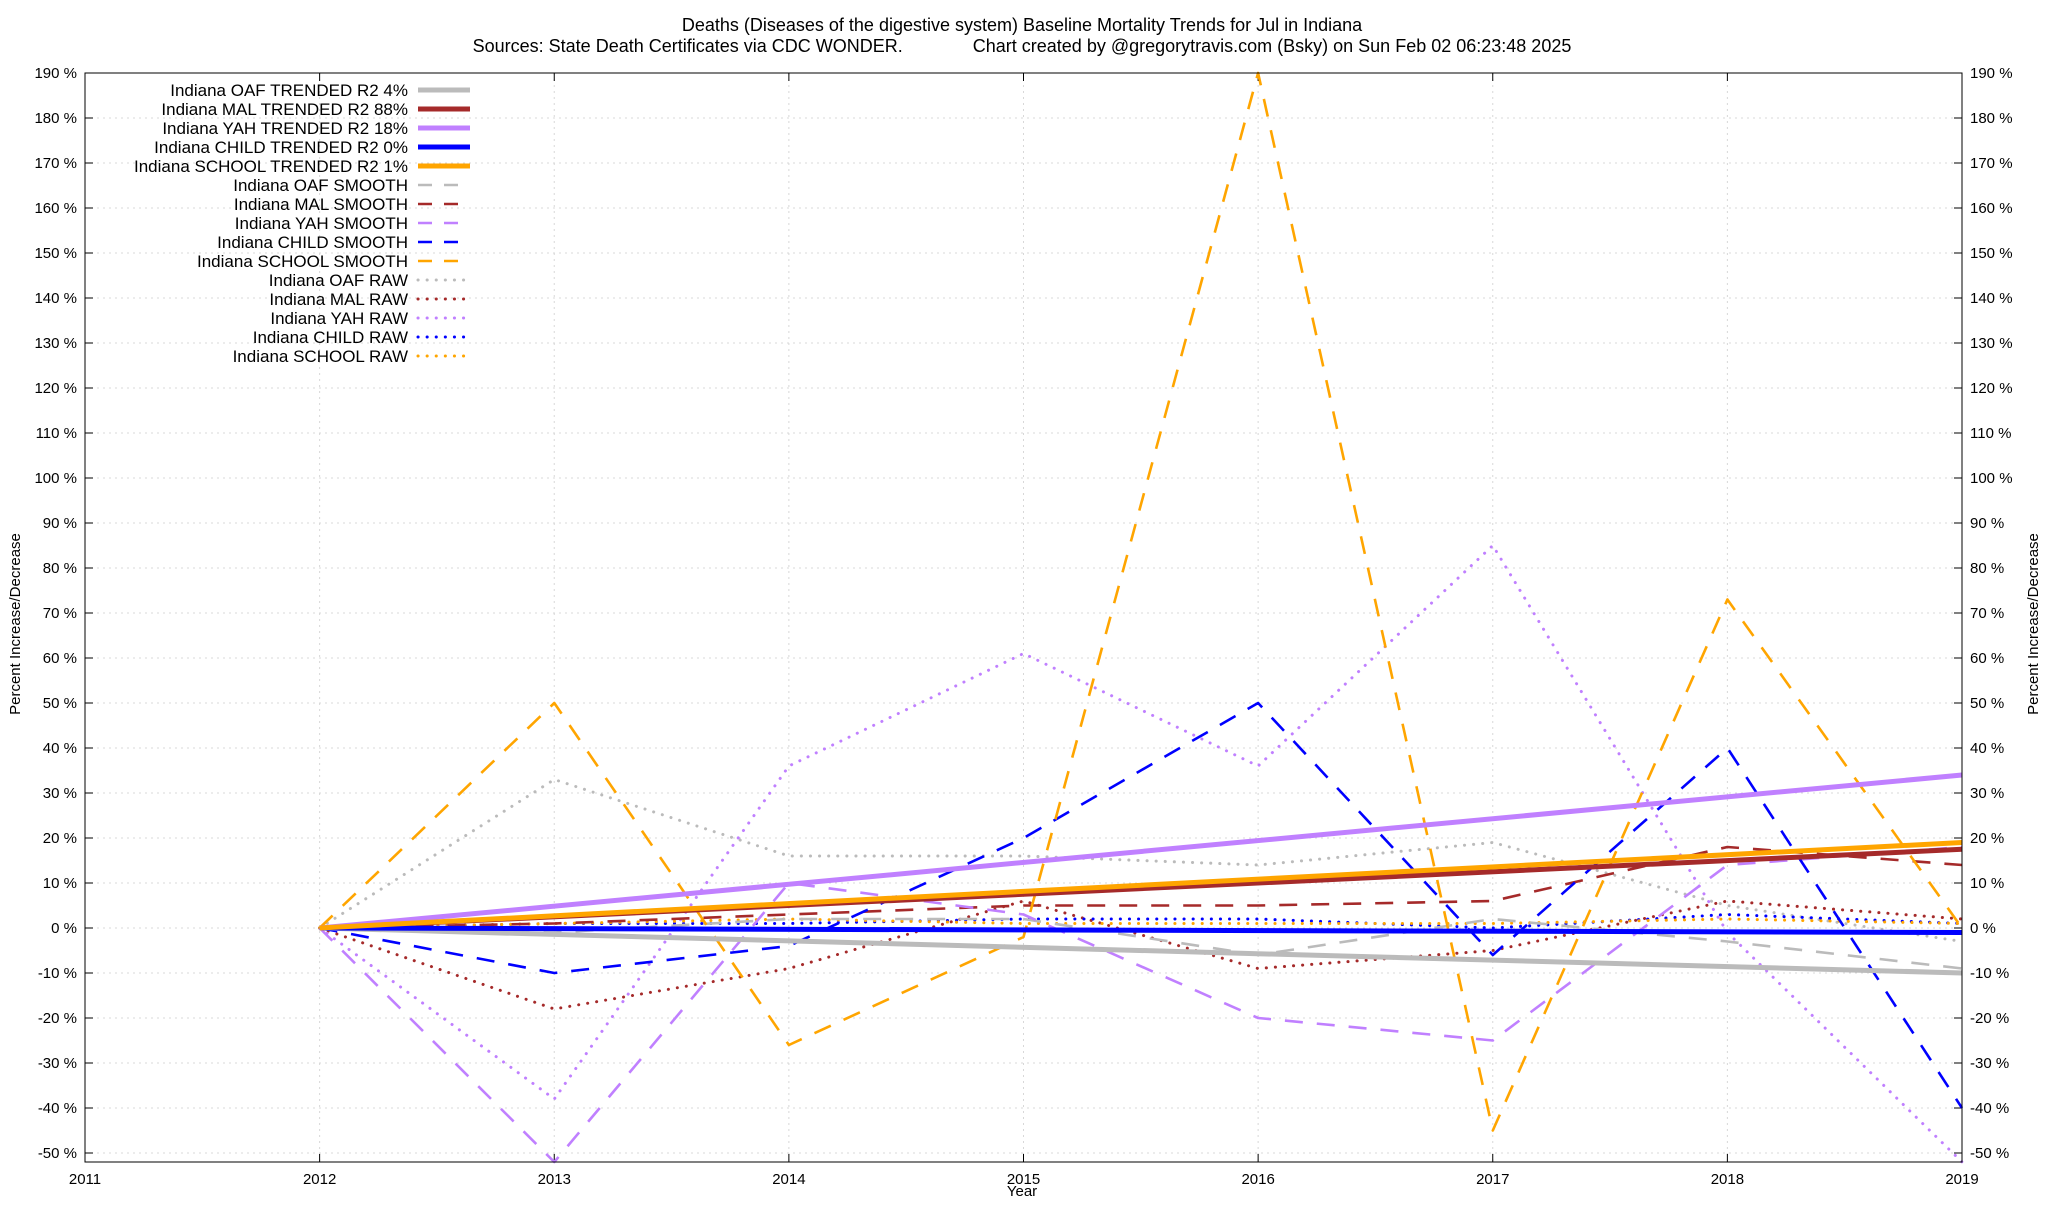 Image resolution: width=2048 pixels, height=1205 pixels. I want to click on series-line-indiana-mal-smooth, so click(1141, 887).